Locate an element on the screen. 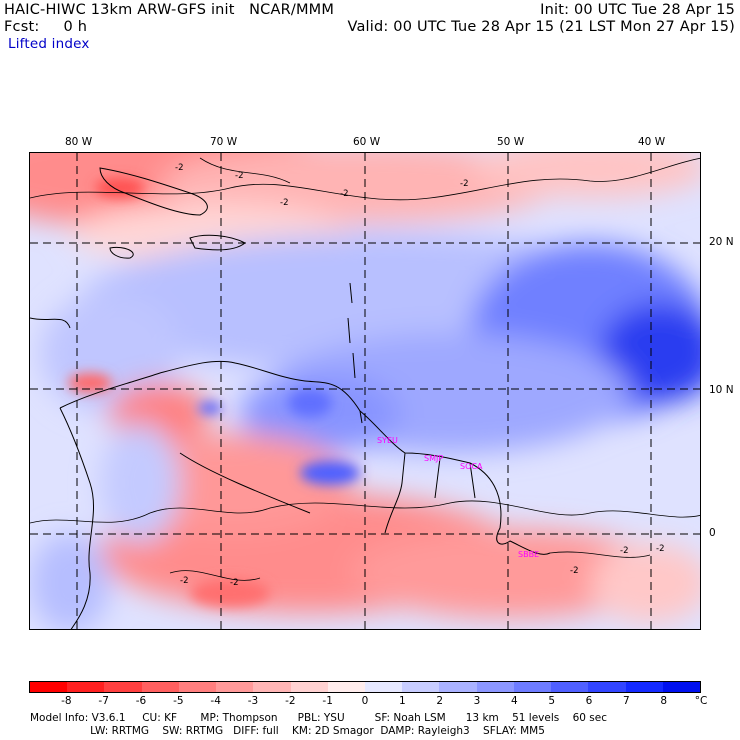 The height and width of the screenshot is (740, 740). lon-label-80w: 80 W is located at coordinates (79, 142).